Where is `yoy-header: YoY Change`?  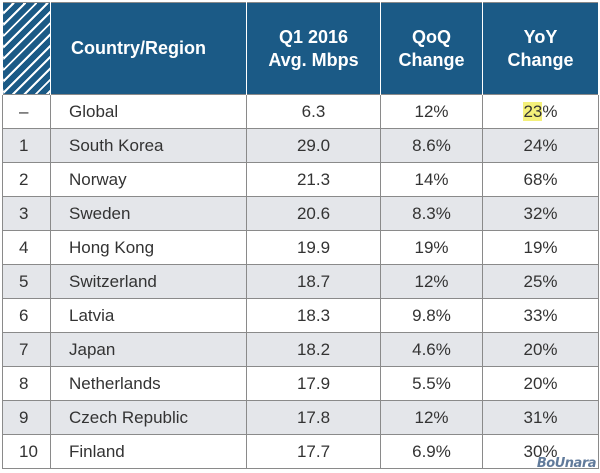
yoy-header: YoY Change is located at coordinates (540, 48).